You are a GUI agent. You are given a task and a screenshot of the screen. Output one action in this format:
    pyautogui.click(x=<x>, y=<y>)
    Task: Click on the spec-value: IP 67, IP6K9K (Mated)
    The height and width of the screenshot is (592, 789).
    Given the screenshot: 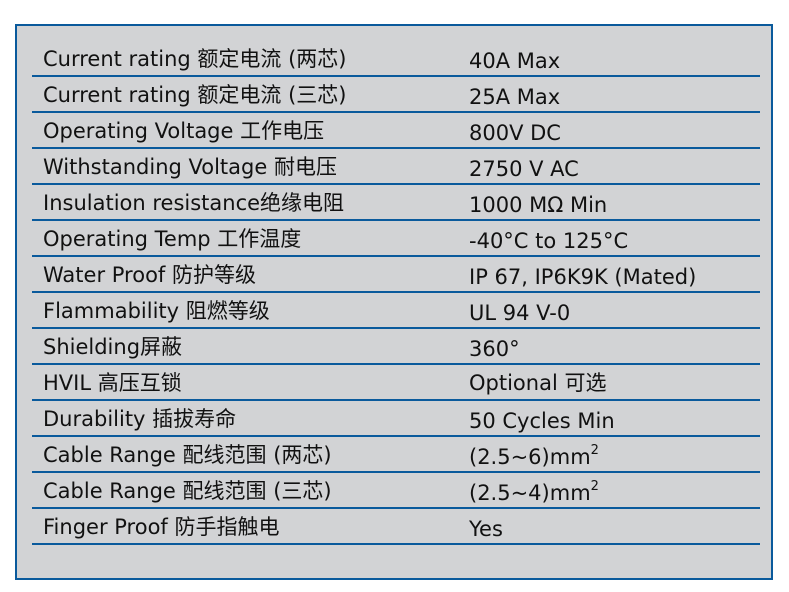 What is the action you would take?
    pyautogui.click(x=582, y=277)
    